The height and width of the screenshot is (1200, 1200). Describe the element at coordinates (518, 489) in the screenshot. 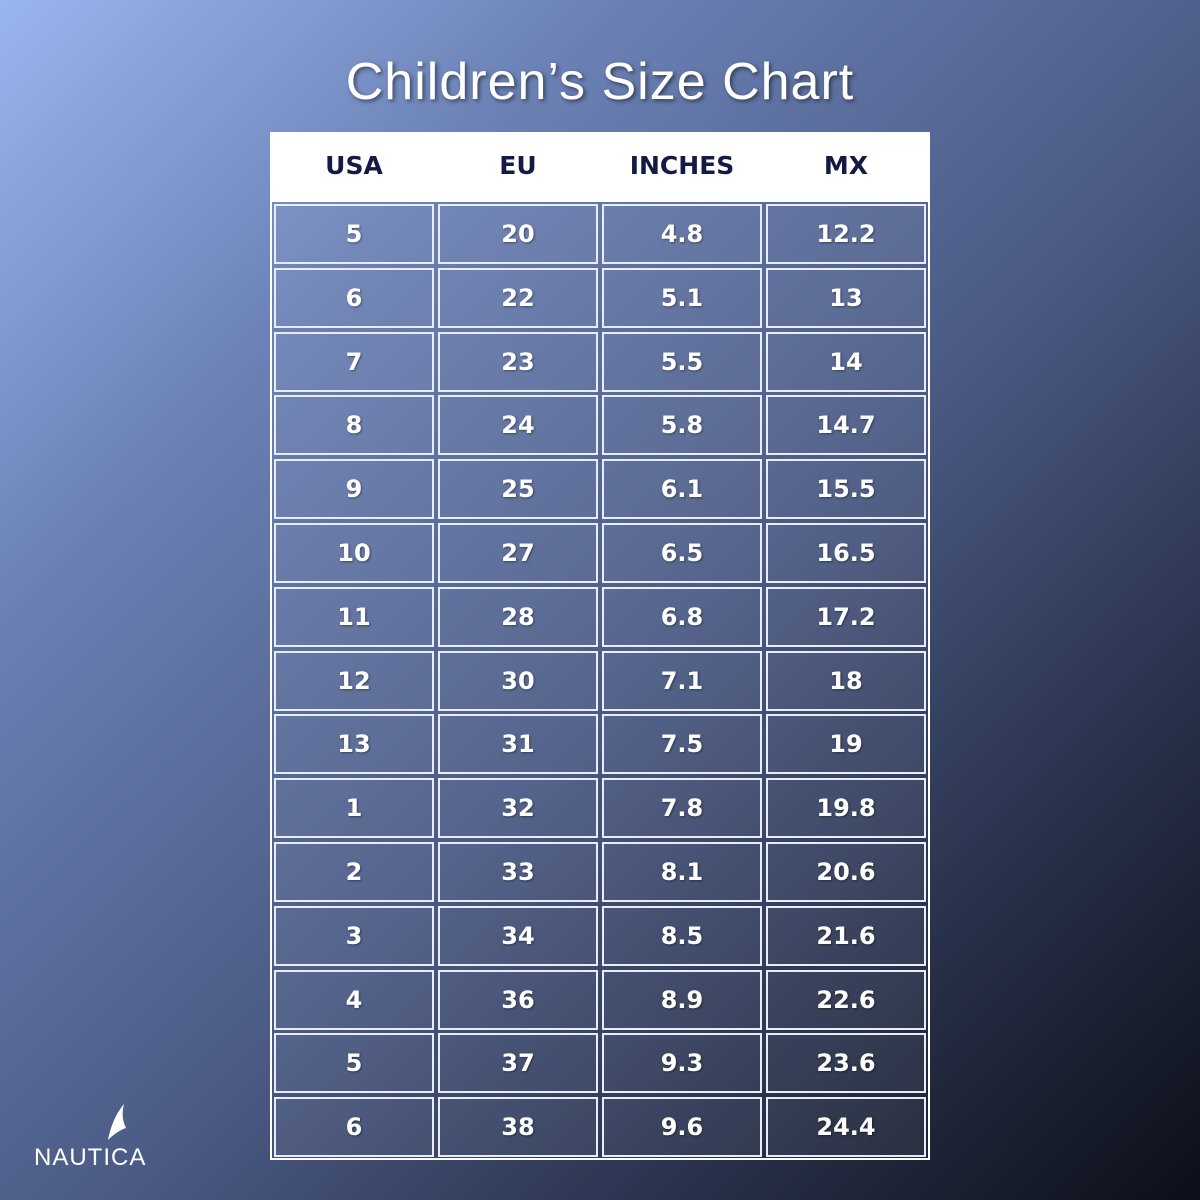

I see `table-cell: 25` at that location.